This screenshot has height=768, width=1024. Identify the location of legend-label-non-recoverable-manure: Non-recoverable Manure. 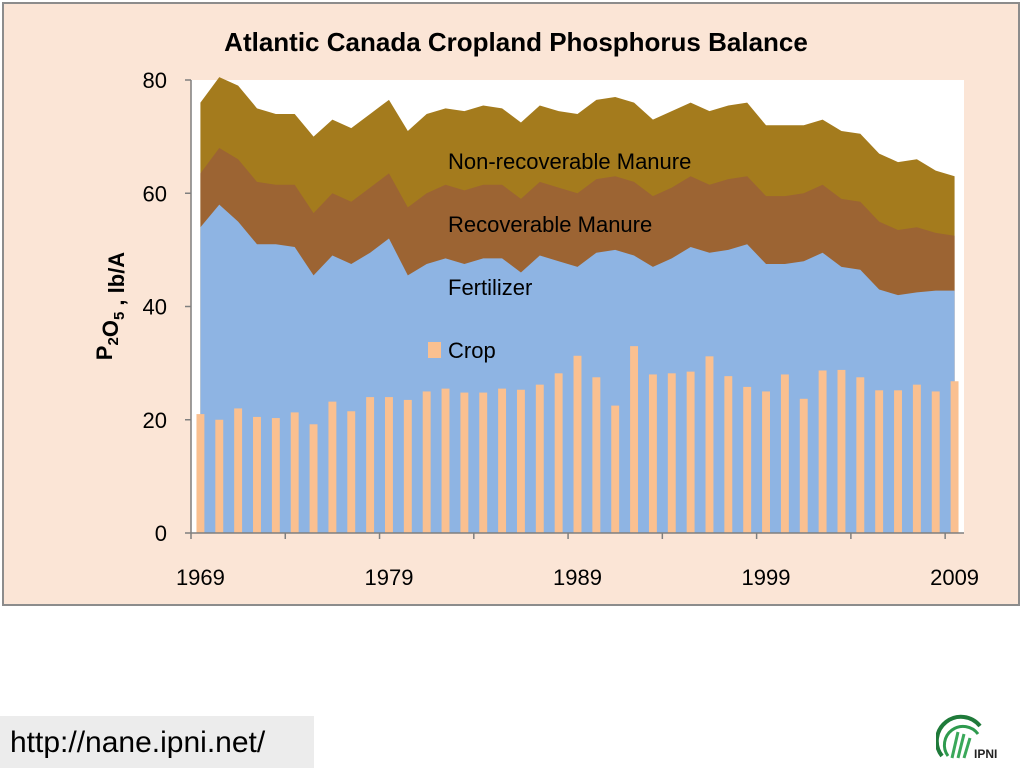
(569, 161).